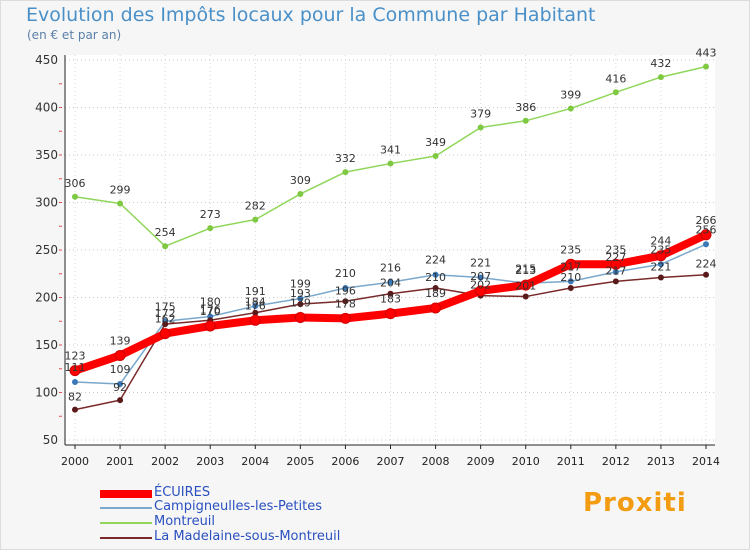 This screenshot has height=550, width=750. Describe the element at coordinates (75, 356) in the screenshot. I see `data-label--cuires: 123` at that location.